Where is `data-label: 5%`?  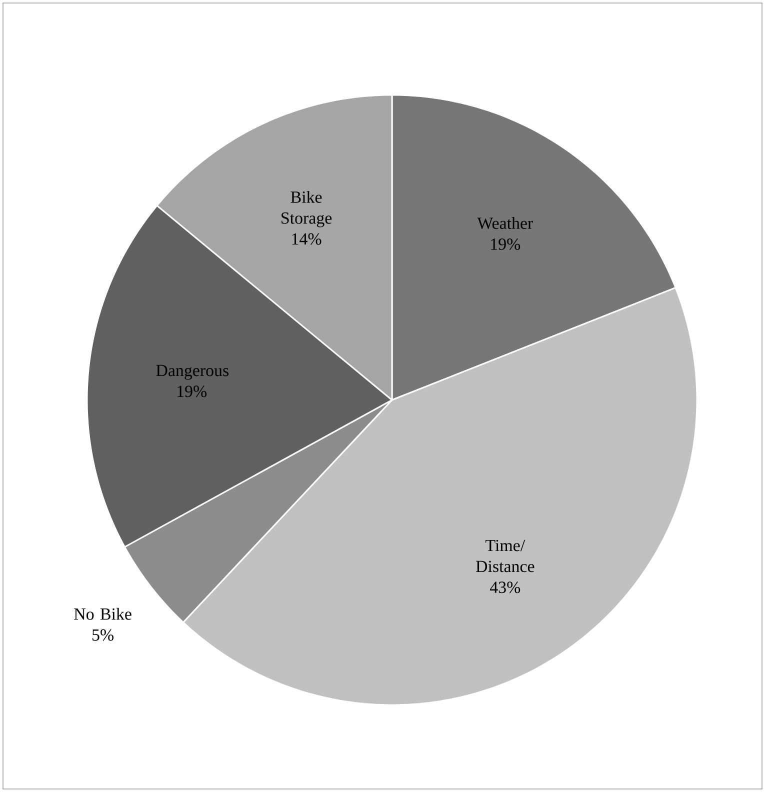 data-label: 5% is located at coordinates (103, 635).